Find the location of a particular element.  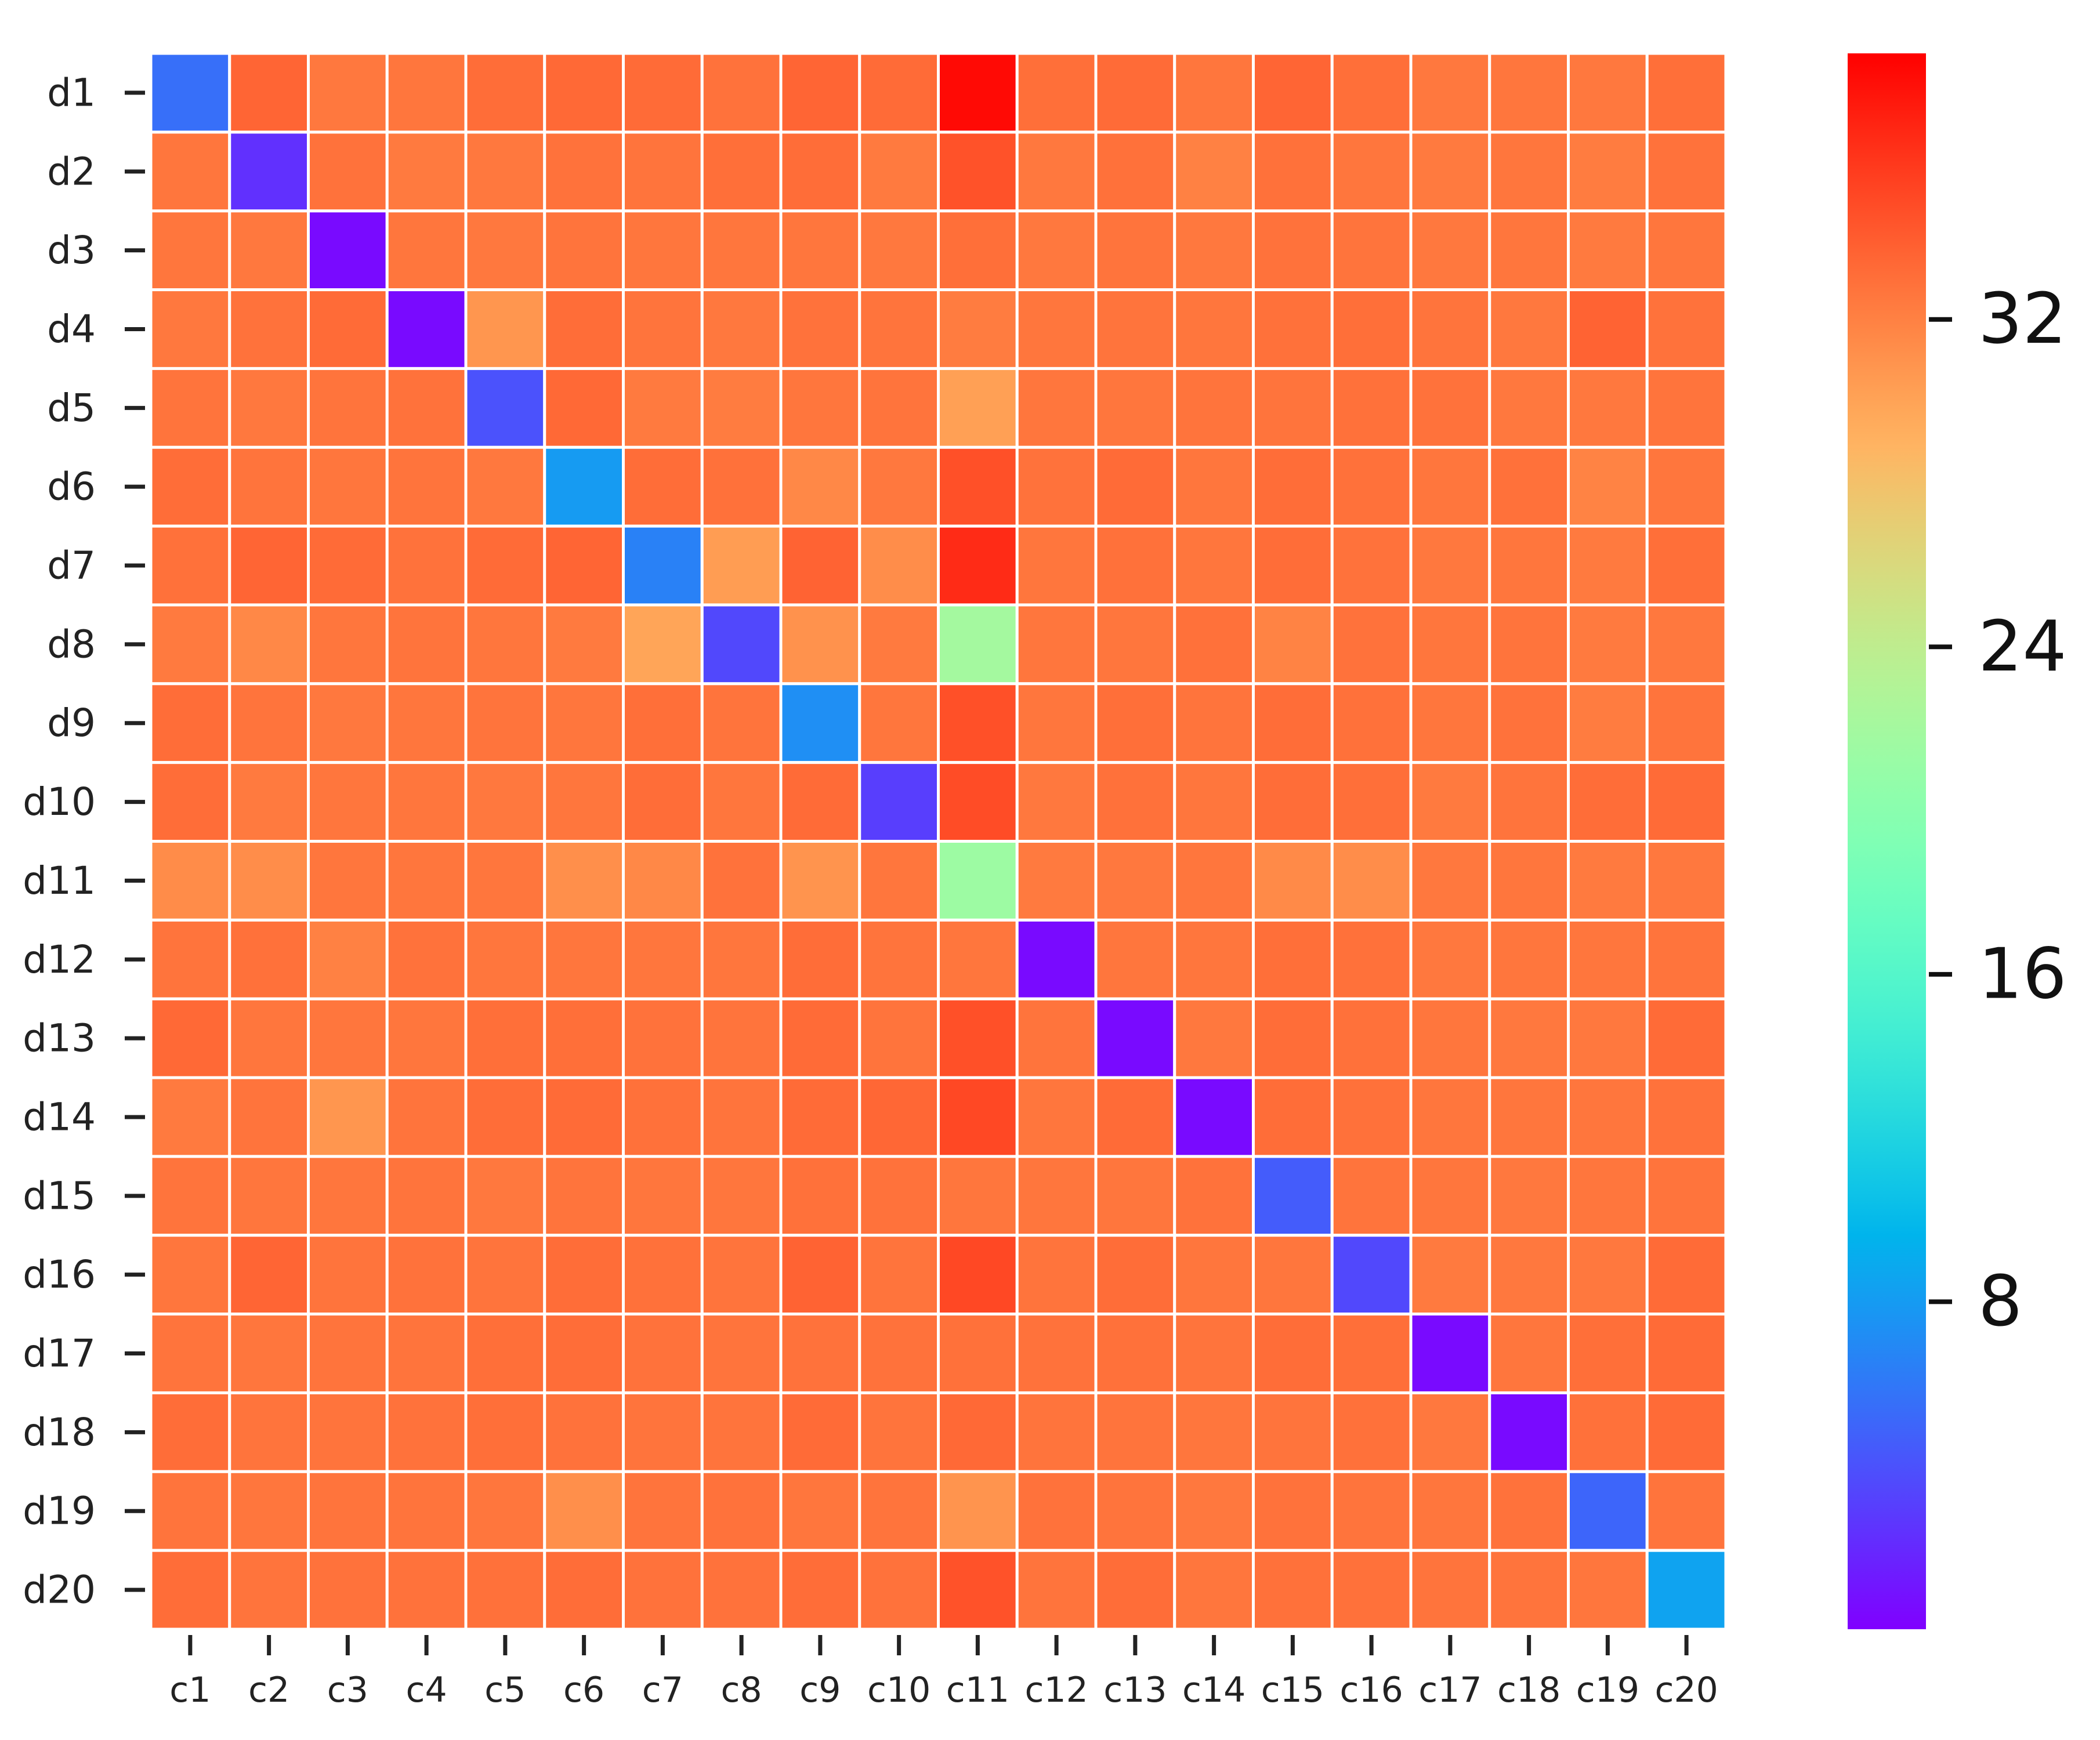

heatmap-cell-d18-c1 is located at coordinates (190, 1432).